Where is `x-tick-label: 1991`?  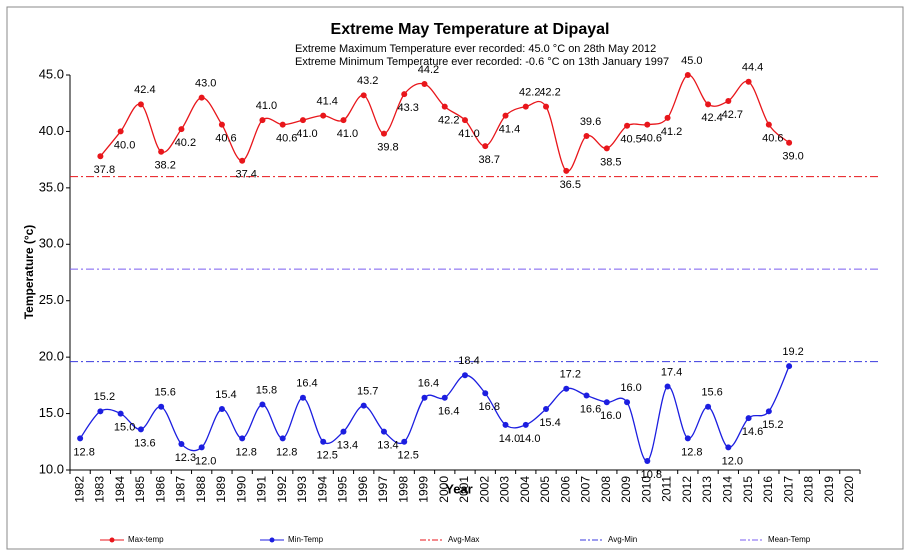
x-tick-label: 1991 is located at coordinates (262, 489).